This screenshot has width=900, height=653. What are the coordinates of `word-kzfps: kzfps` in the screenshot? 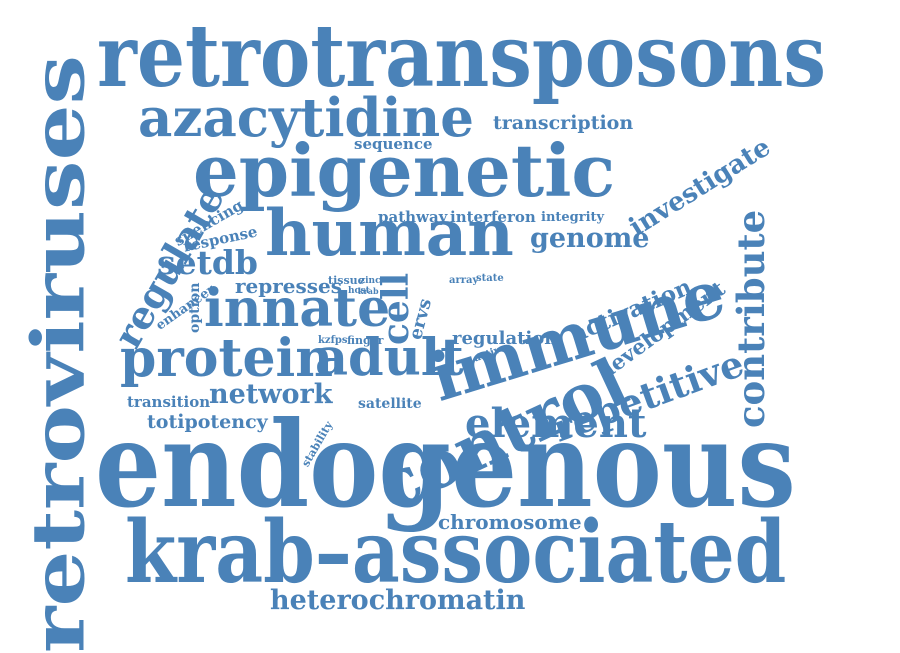 It's located at (333, 340).